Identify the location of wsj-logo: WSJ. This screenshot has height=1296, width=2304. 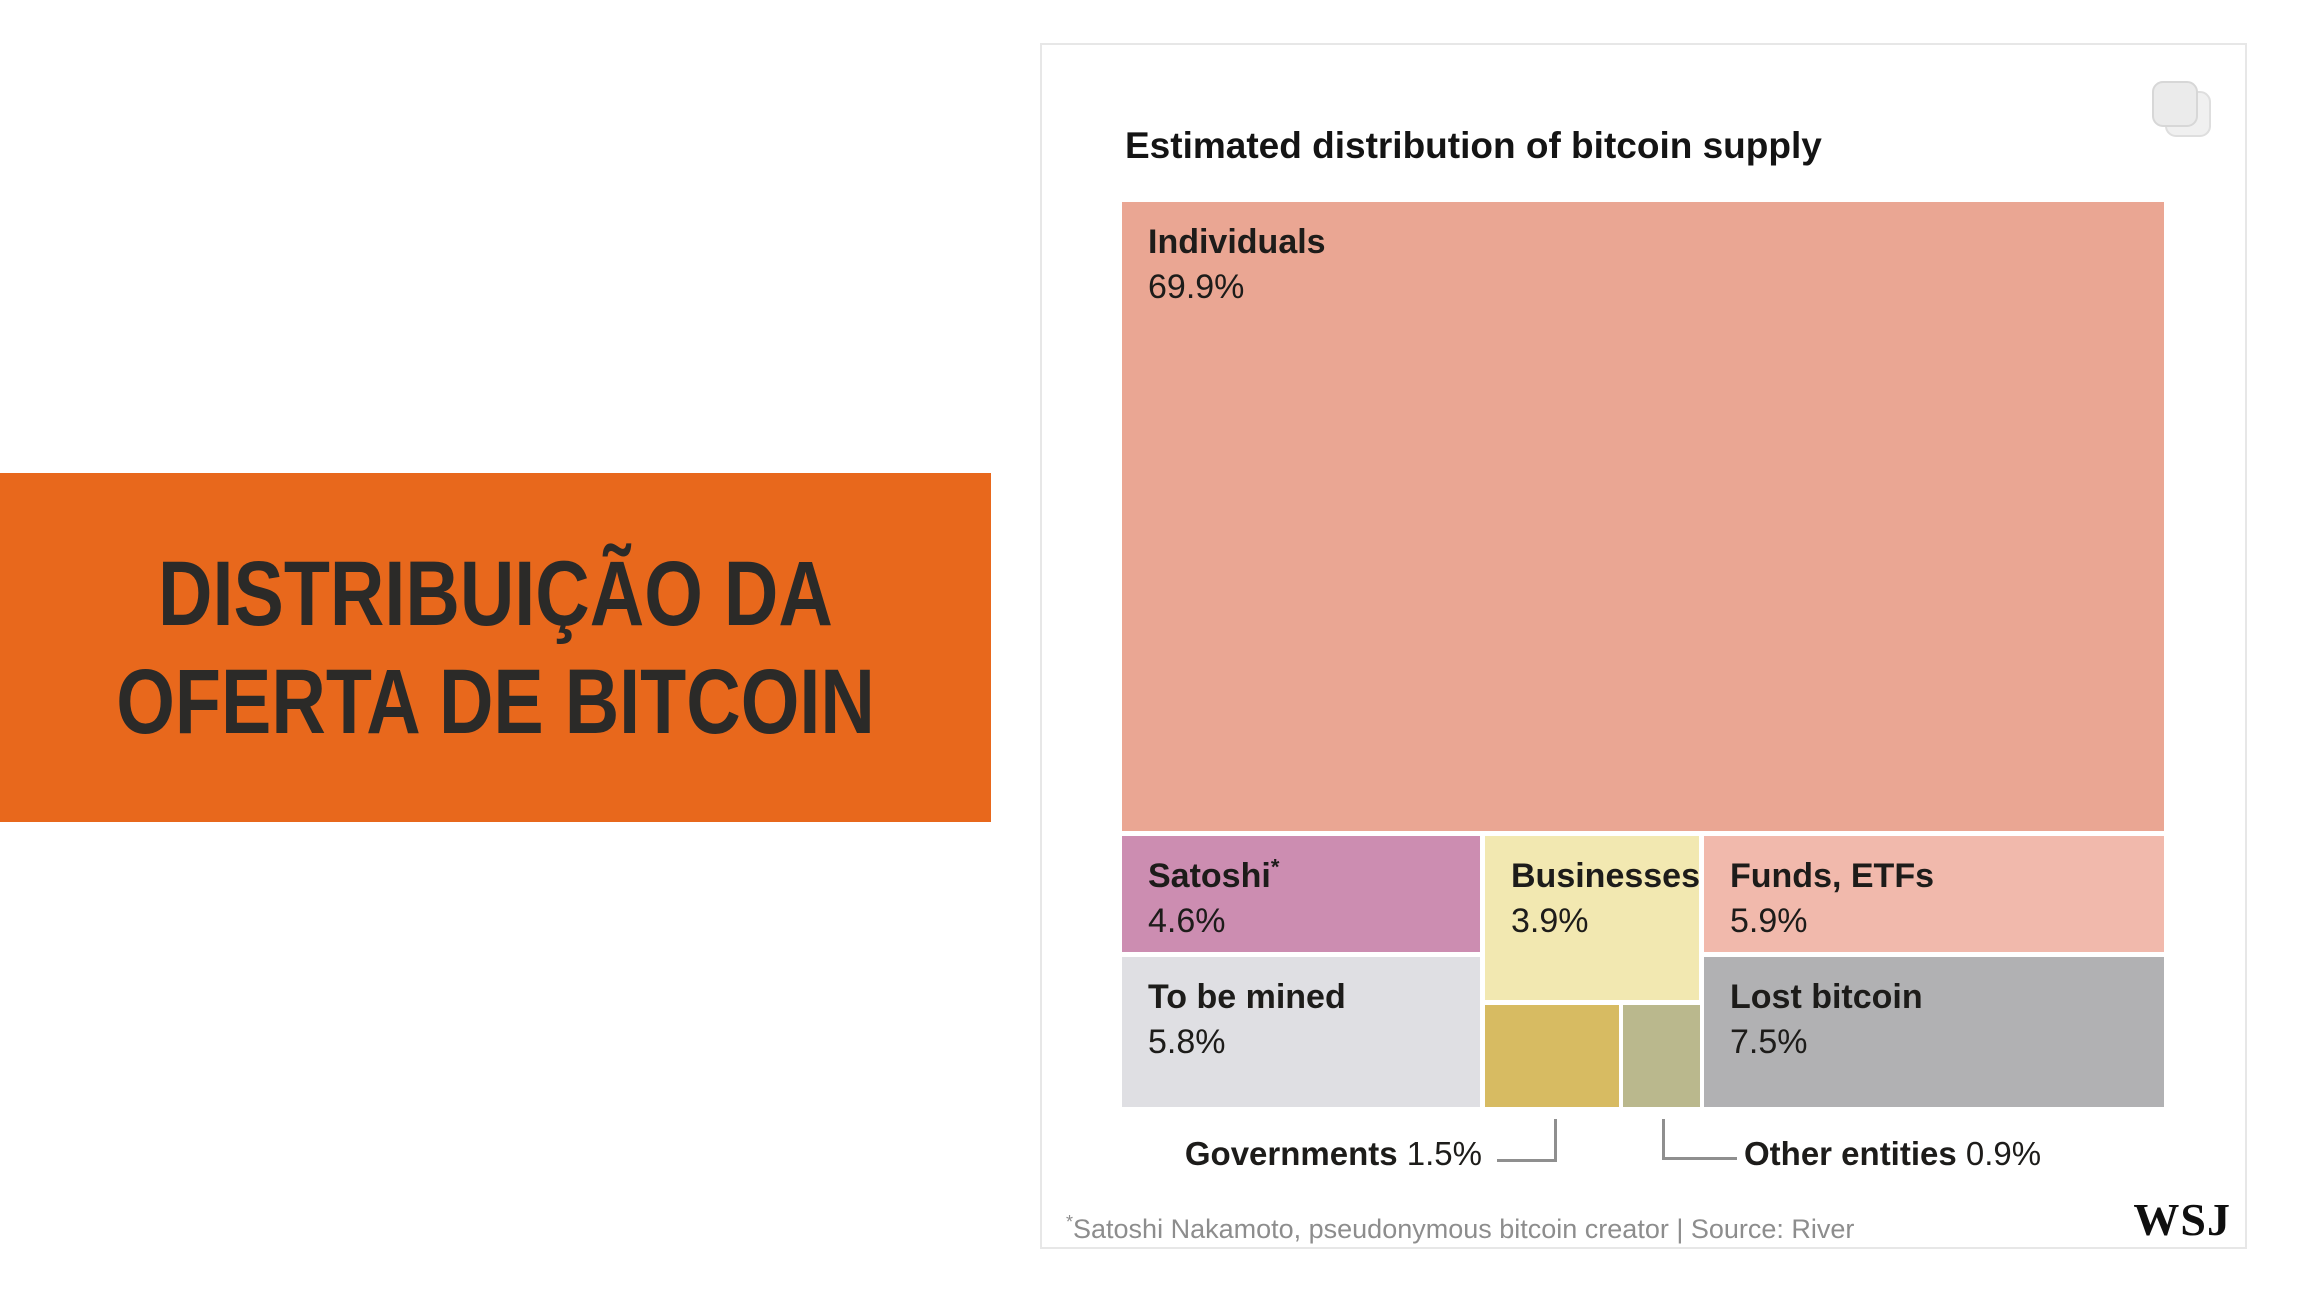
(2182, 1219).